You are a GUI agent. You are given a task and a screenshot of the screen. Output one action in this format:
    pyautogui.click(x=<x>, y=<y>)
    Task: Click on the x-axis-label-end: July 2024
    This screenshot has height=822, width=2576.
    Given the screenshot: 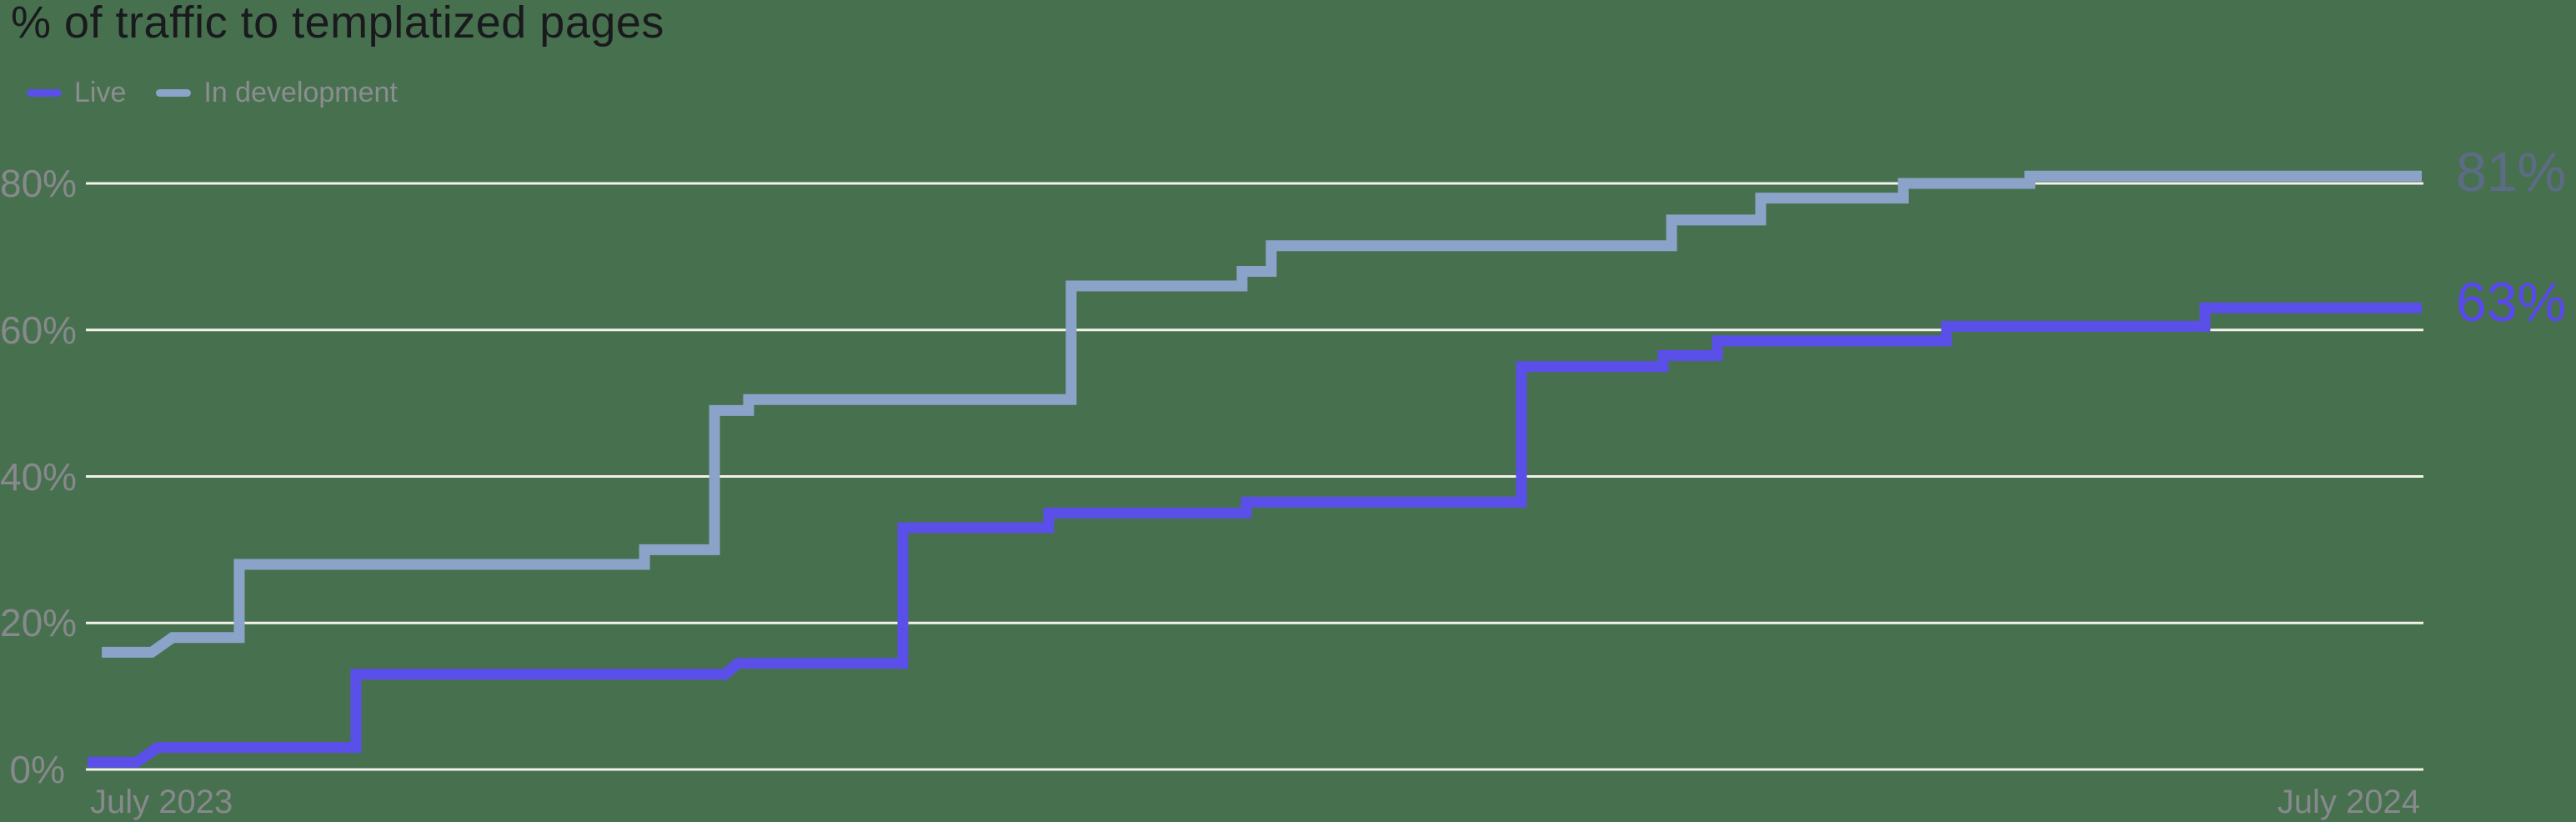 What is the action you would take?
    pyautogui.click(x=2348, y=802)
    